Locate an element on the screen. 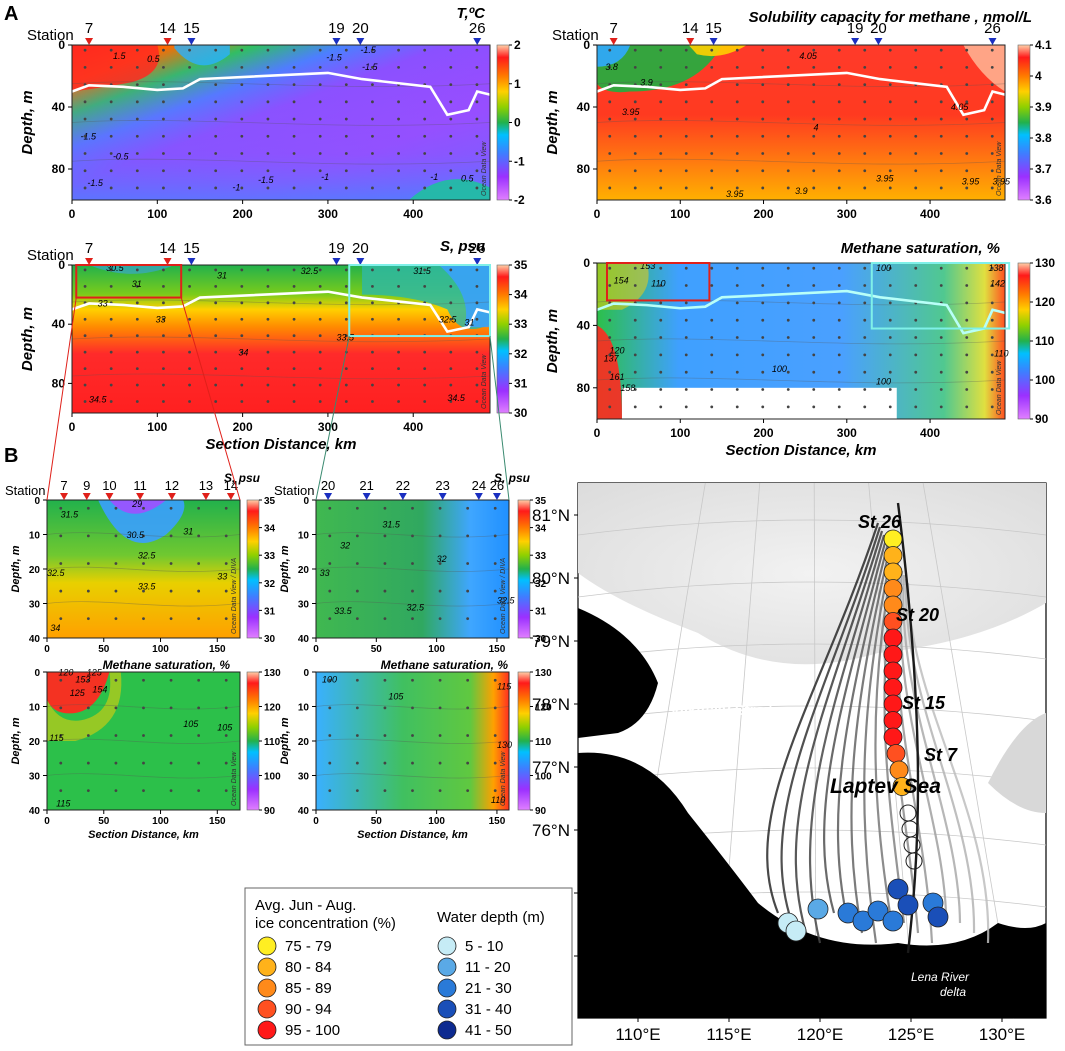 Image resolution: width=1065 pixels, height=1051 pixels. colorbar-tick-label: 3.8 is located at coordinates (1043, 138).